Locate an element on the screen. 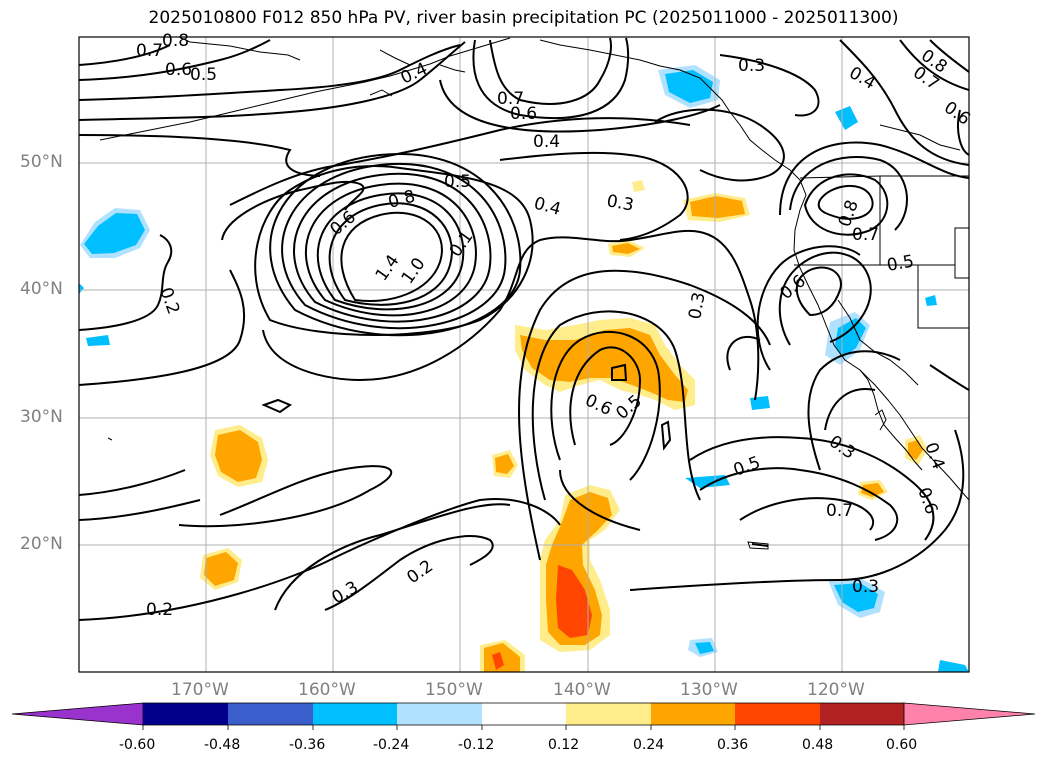 The width and height of the screenshot is (1047, 765). colorbar-tick-label: -0.24 is located at coordinates (391, 745).